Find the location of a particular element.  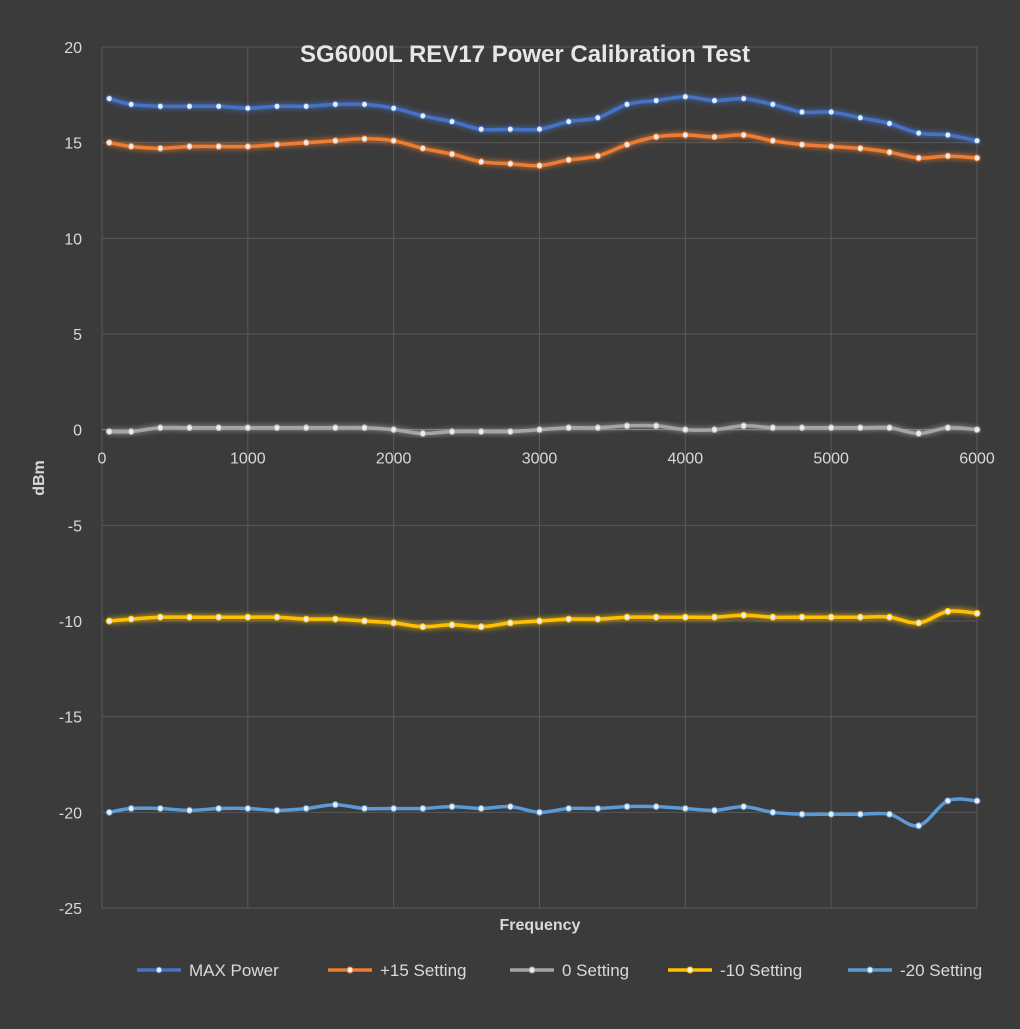

legend-label: MAX Power is located at coordinates (234, 970).